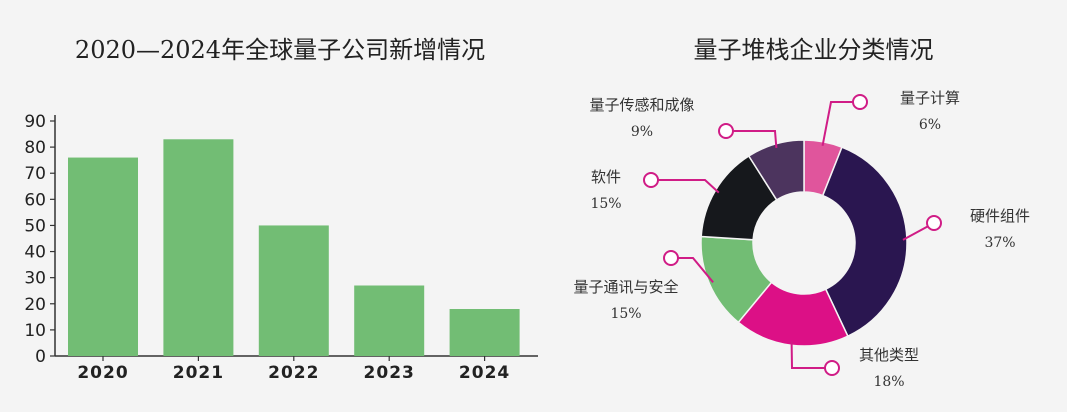 Image resolution: width=1067 pixels, height=412 pixels. I want to click on slice-pct-hardware-components: 37%, so click(999, 243).